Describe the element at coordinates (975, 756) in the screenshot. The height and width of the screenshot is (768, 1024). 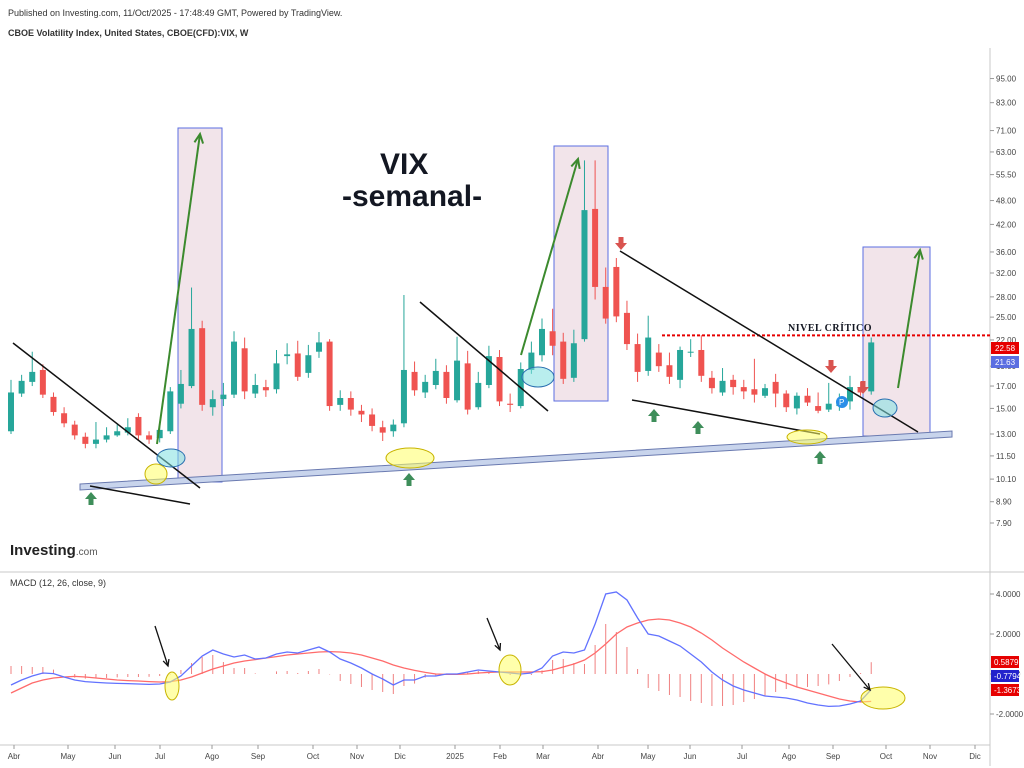
I see `time-tick-label: Dic` at that location.